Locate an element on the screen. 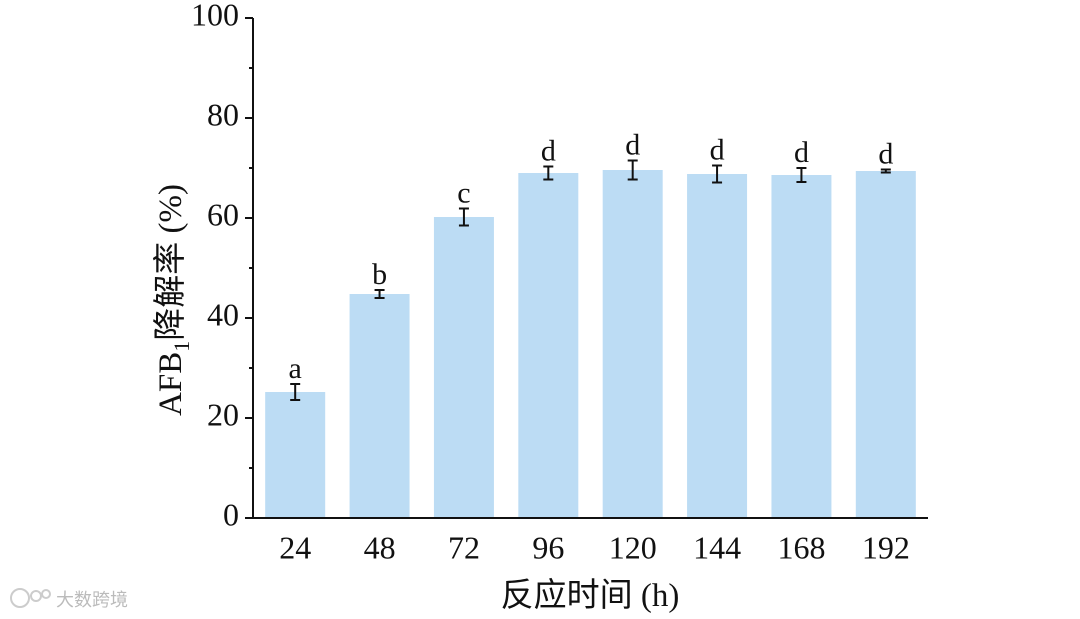 The height and width of the screenshot is (619, 1080). x-axis-label: 反应时间 (h) is located at coordinates (590, 595).